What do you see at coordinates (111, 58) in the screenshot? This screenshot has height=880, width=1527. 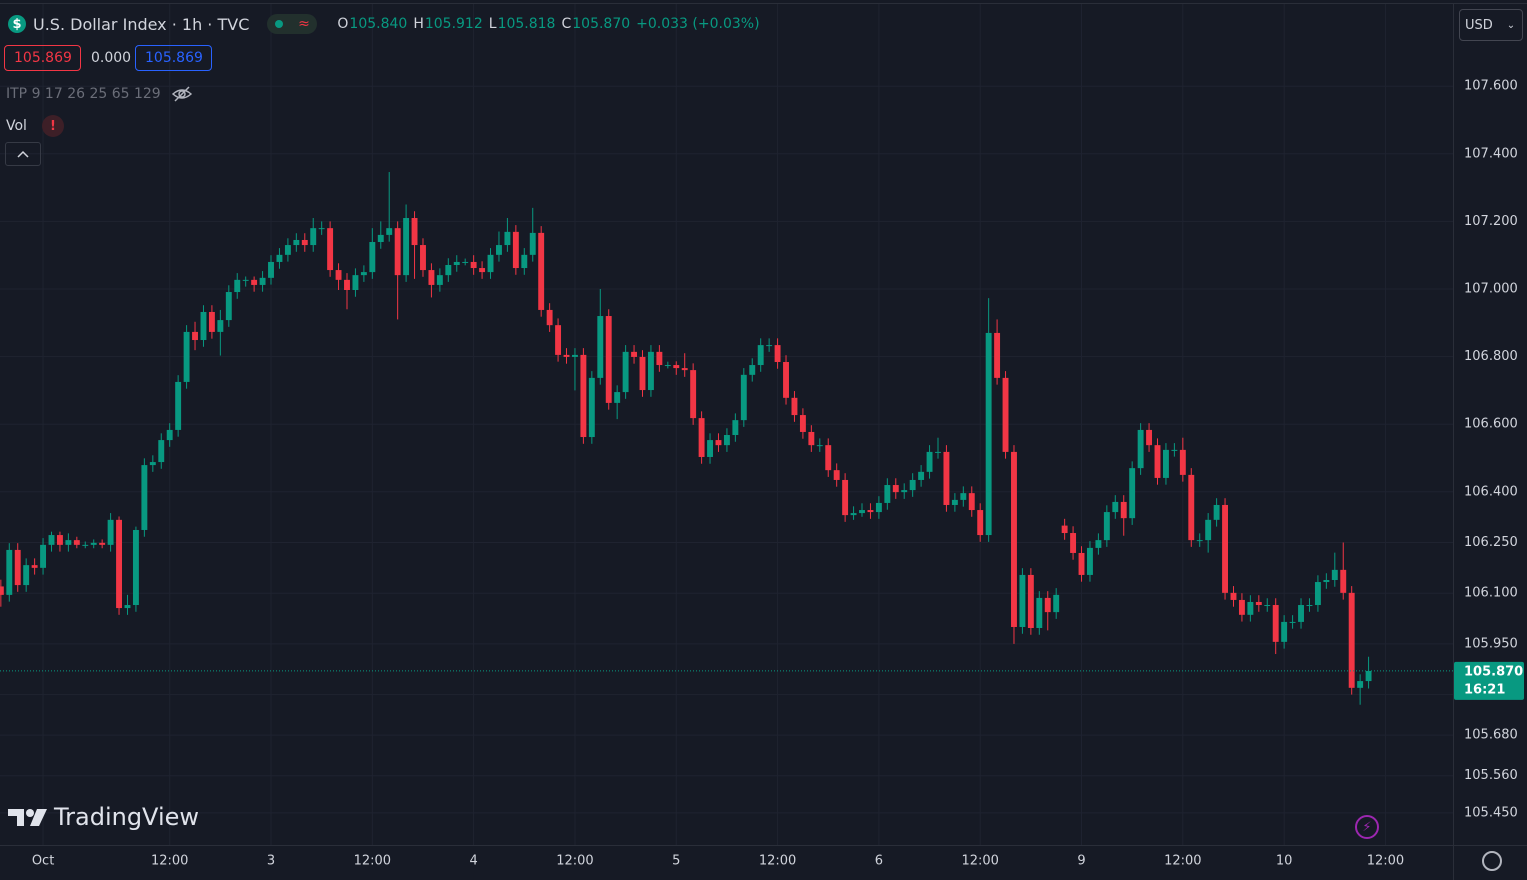 I see `spread-value: 0.000` at bounding box center [111, 58].